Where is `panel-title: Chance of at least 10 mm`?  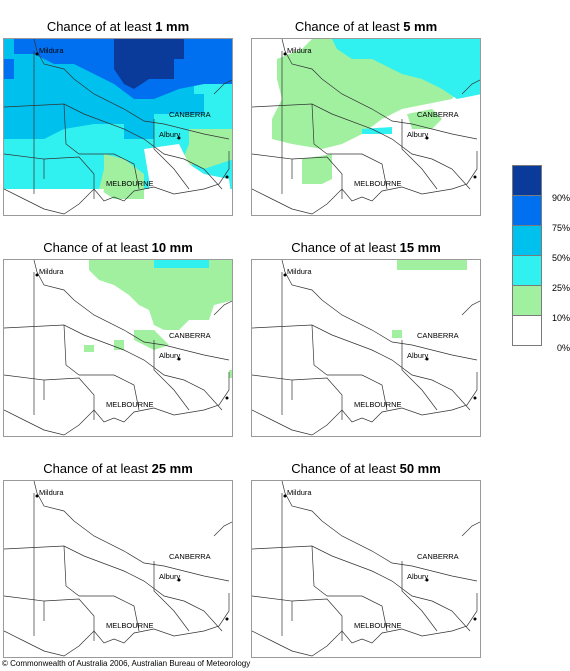 panel-title: Chance of at least 10 mm is located at coordinates (118, 248).